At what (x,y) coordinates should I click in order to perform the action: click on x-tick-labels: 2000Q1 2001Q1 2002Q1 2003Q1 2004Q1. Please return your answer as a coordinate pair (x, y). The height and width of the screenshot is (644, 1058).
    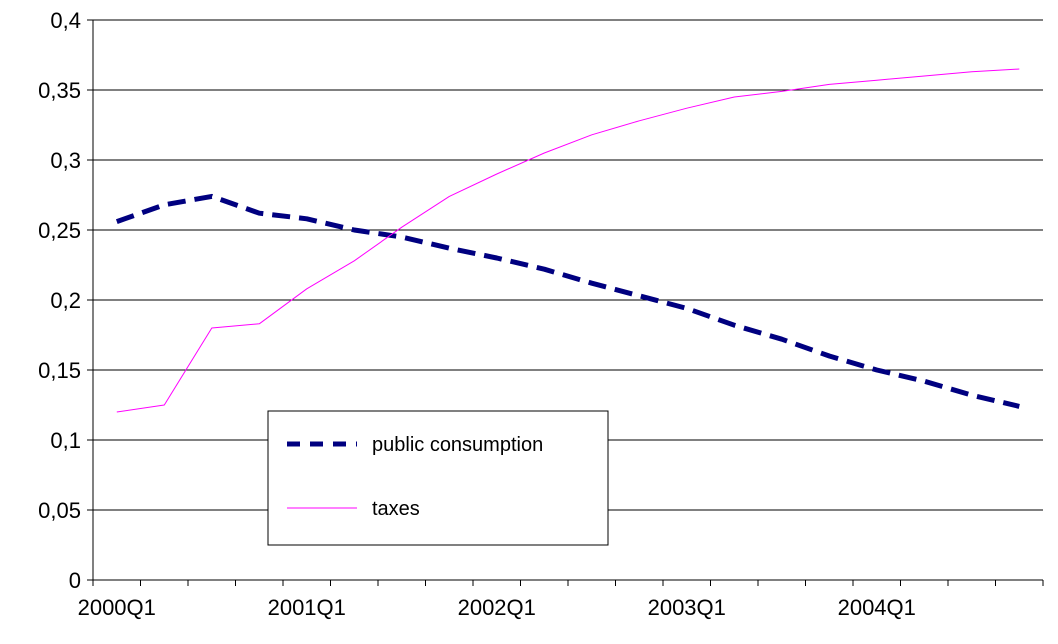
    Looking at the image, I should click on (497, 607).